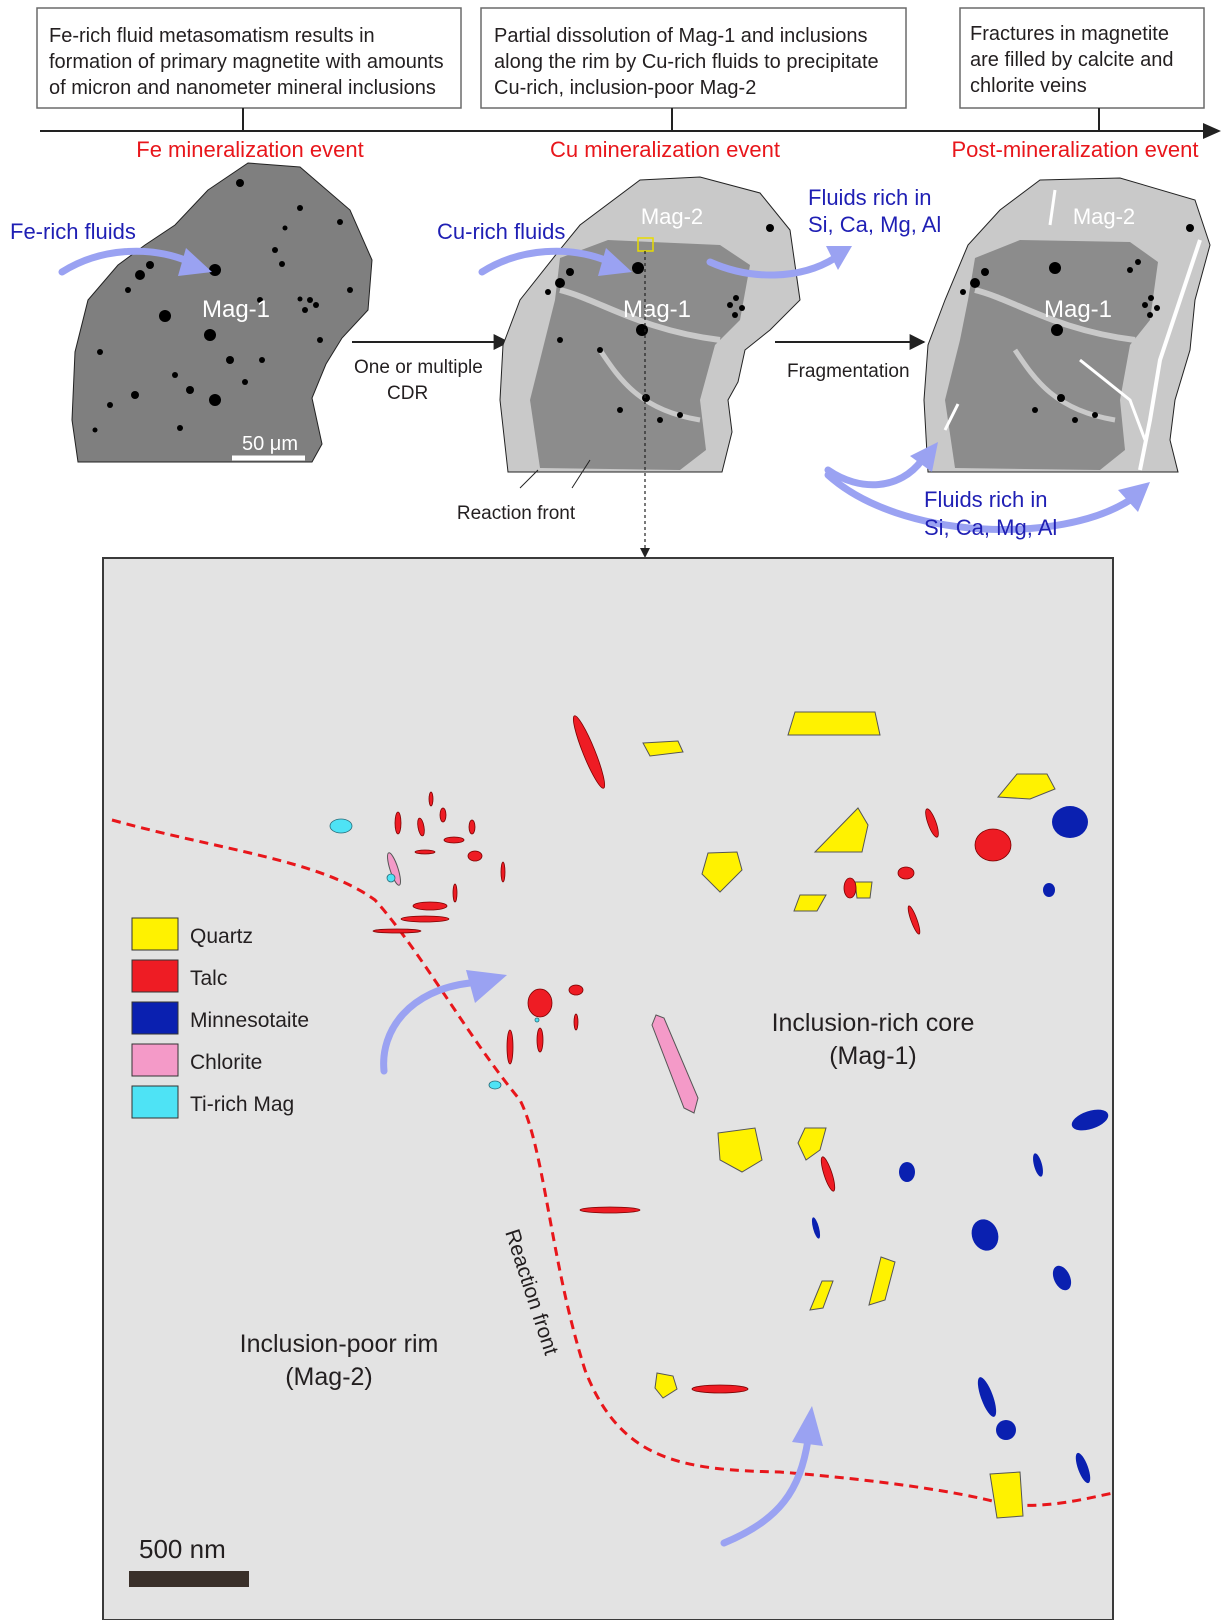  I want to click on core-label-line2: (Mag-1), so click(873, 1056).